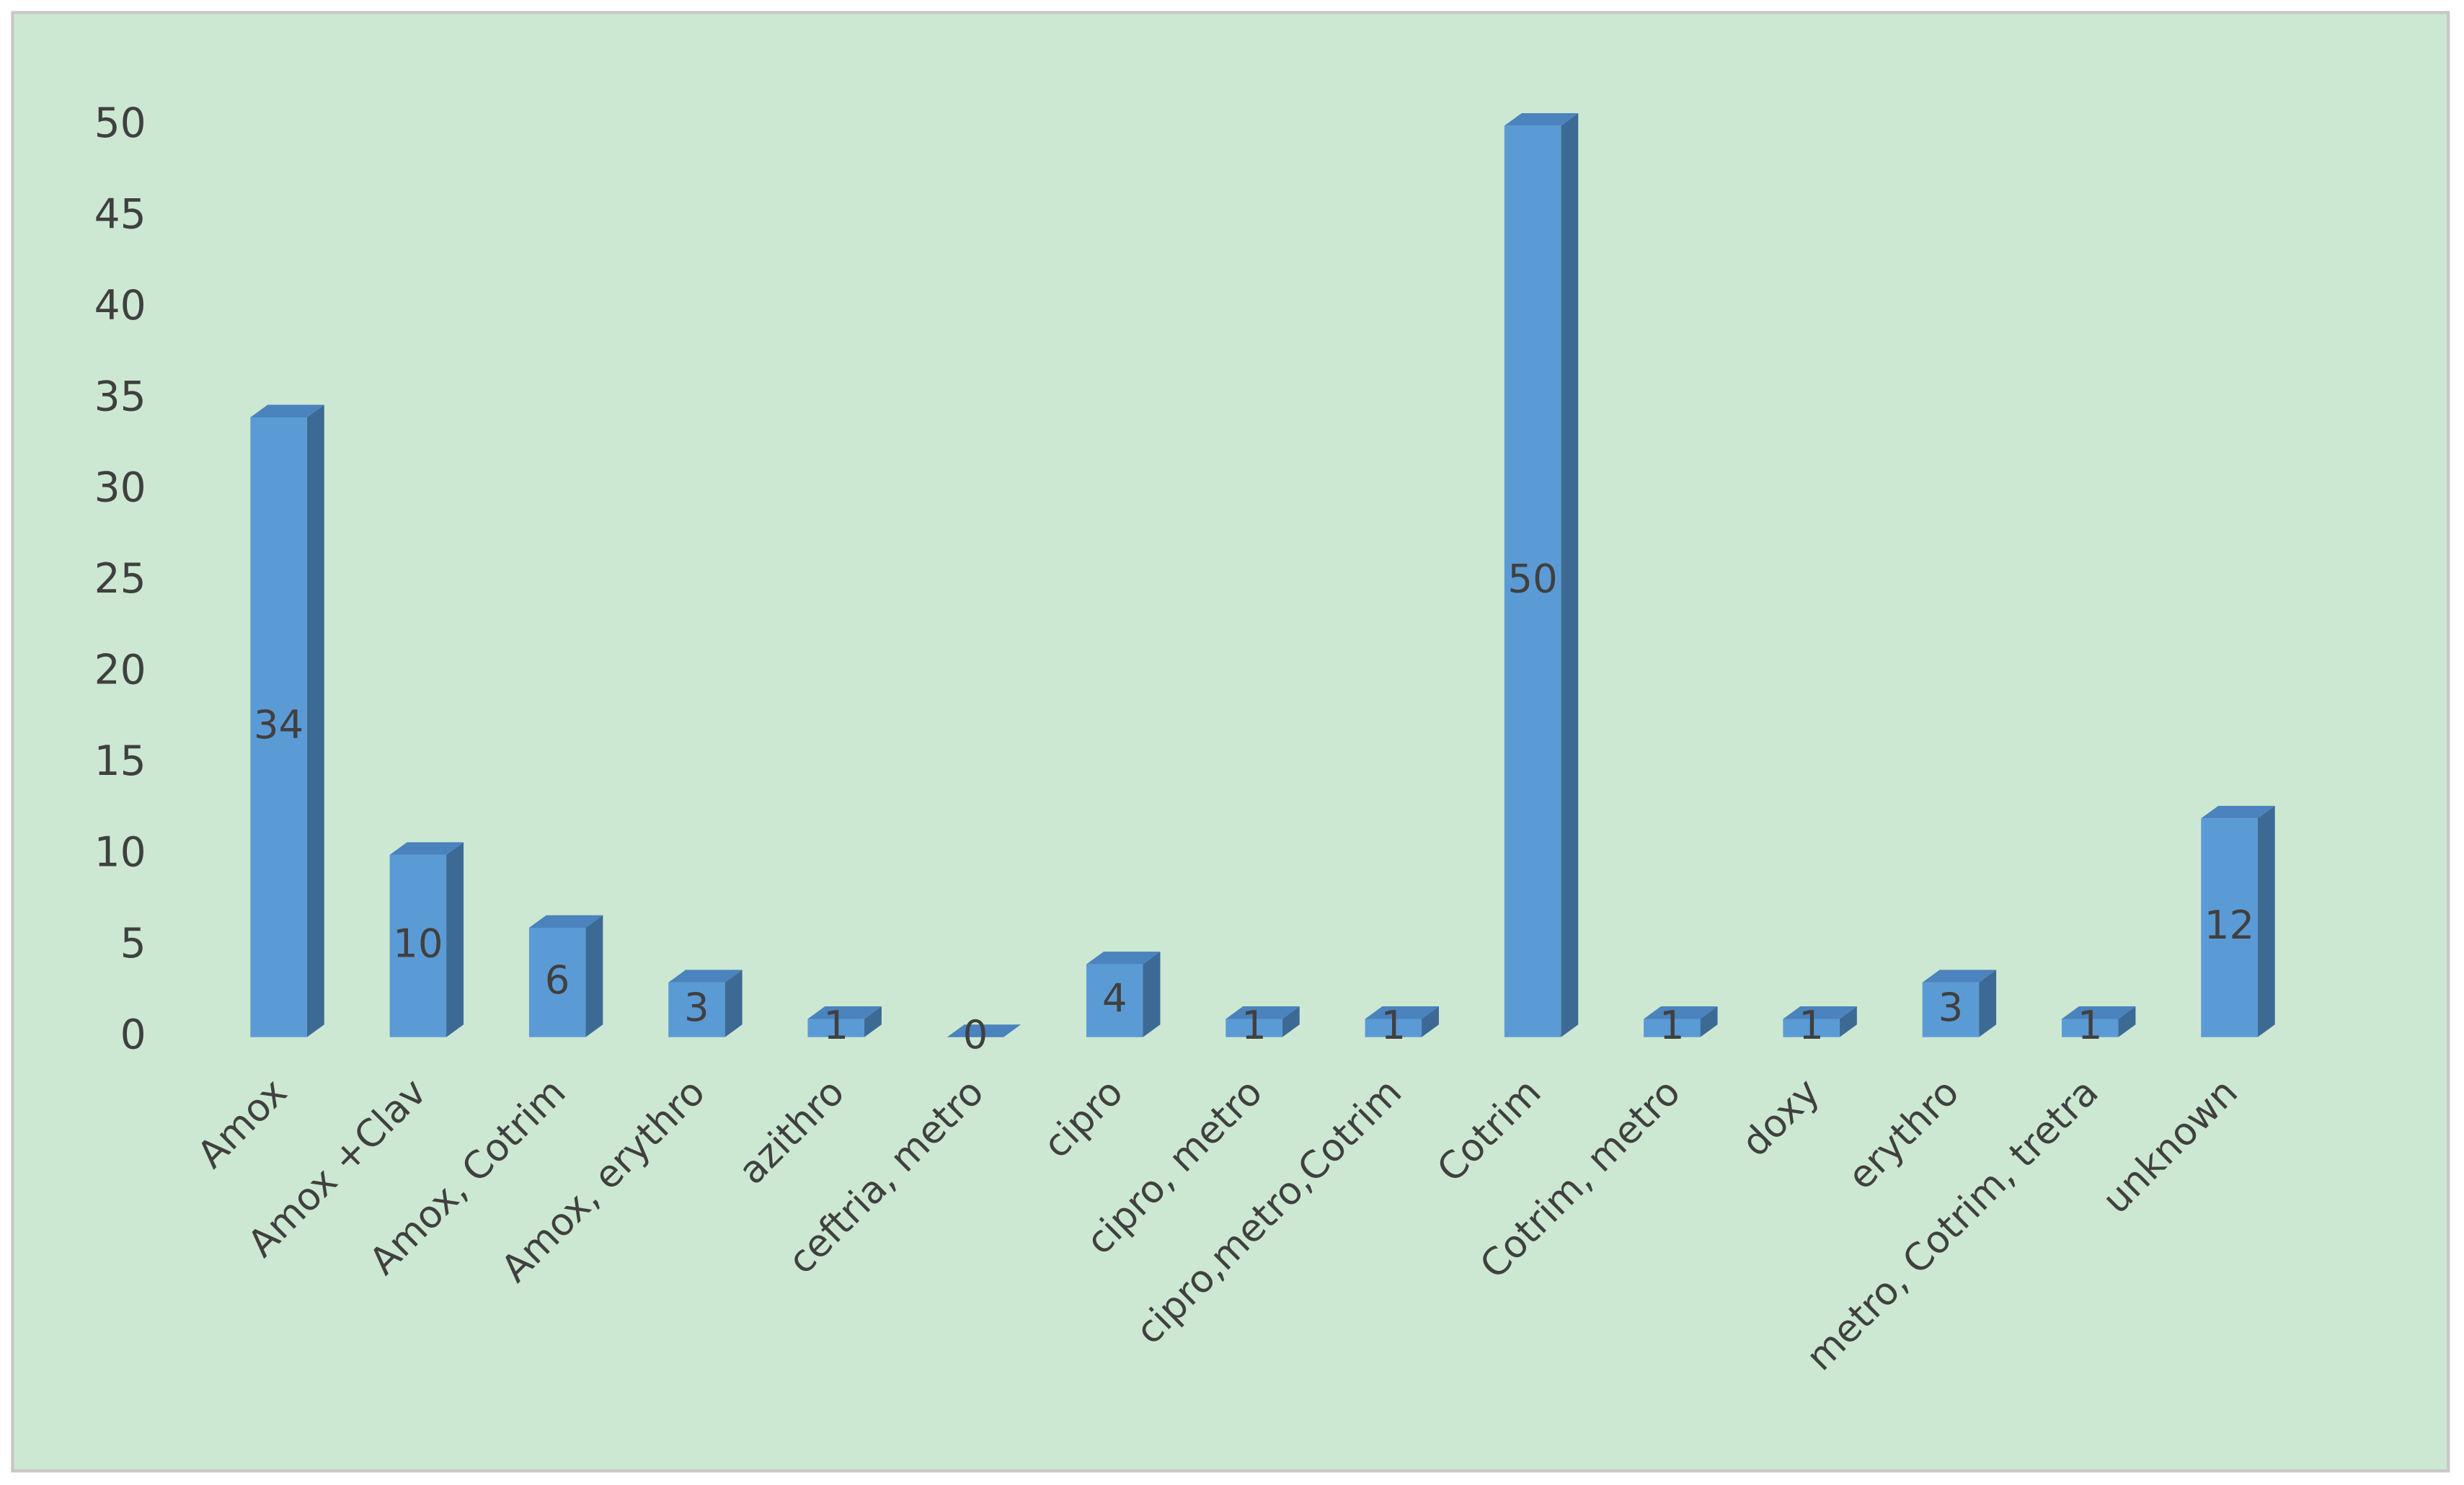  I want to click on y-tick-label: 0, so click(133, 1034).